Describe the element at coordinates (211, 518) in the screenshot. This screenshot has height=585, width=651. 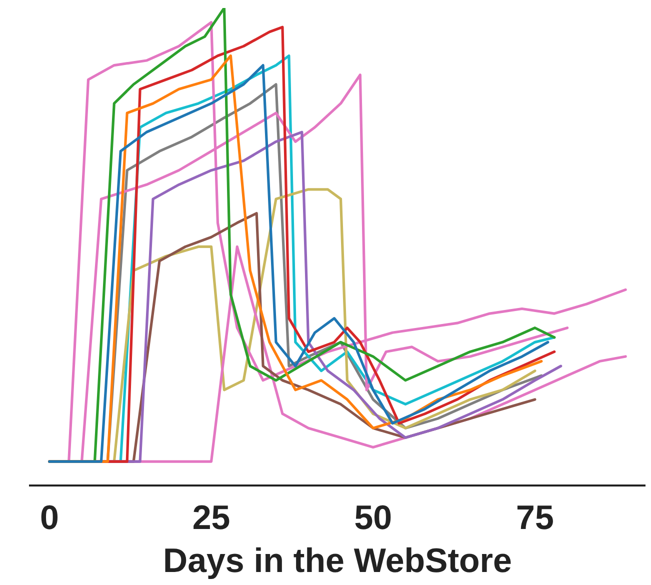
I see `x-tick-label: 25` at that location.